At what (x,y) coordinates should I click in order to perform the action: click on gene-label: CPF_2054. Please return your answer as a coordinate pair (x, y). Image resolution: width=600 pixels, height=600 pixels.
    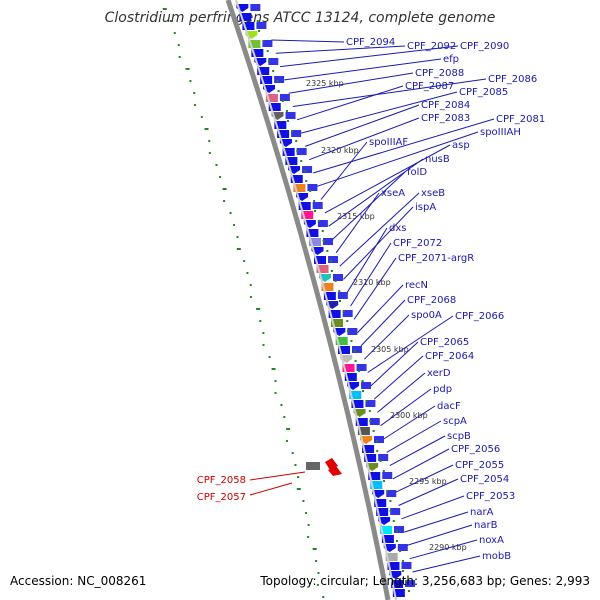
    Looking at the image, I should click on (484, 479).